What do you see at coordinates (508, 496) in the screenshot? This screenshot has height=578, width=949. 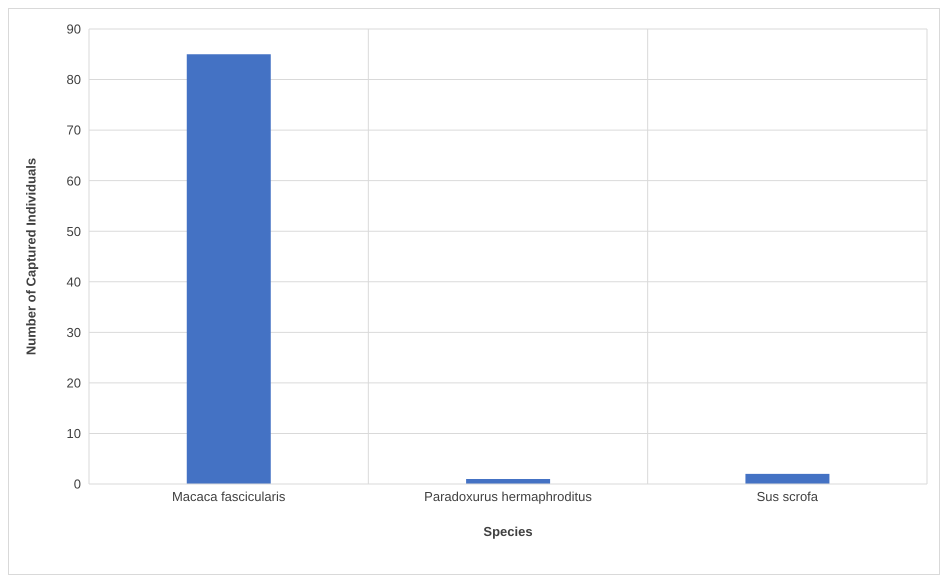 I see `x-tick-label: Paradoxurus hermaphroditus` at bounding box center [508, 496].